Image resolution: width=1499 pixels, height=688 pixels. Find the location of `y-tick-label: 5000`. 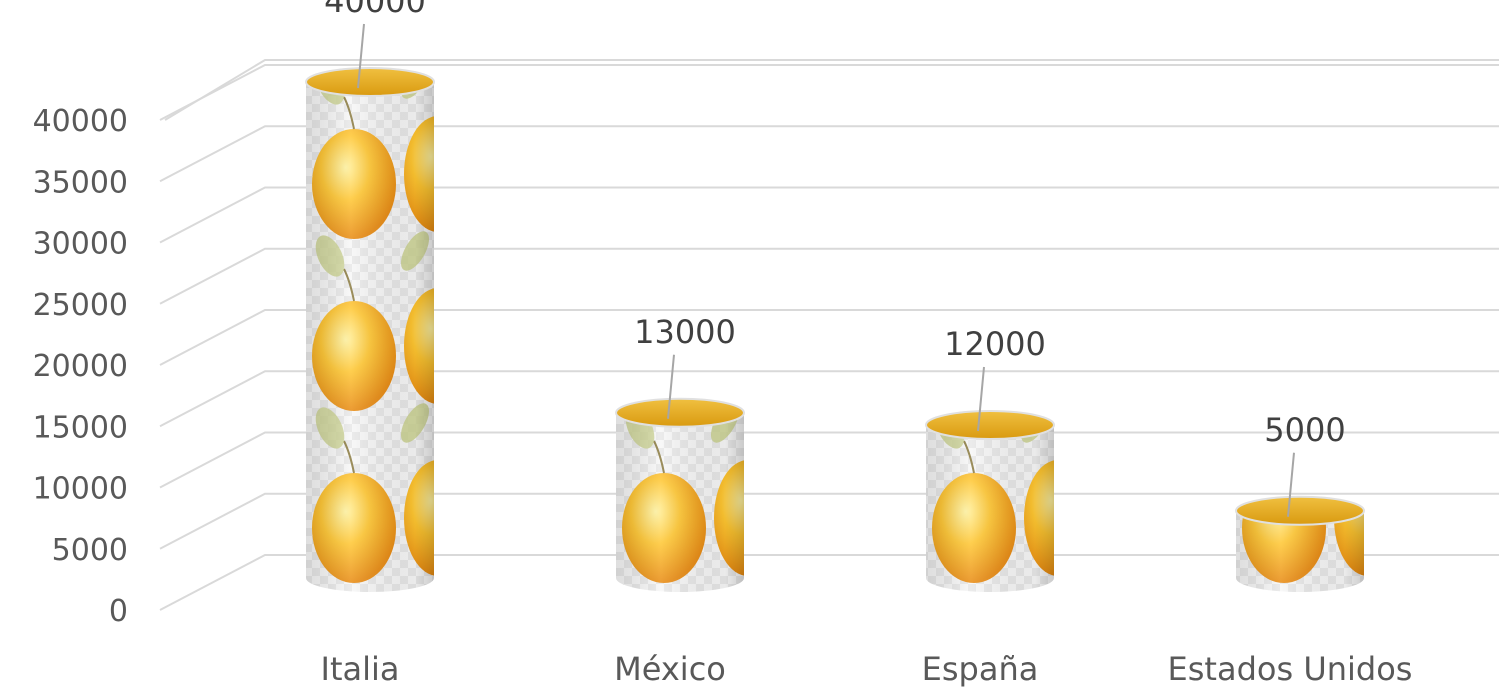

y-tick-label: 5000 is located at coordinates (90, 550).